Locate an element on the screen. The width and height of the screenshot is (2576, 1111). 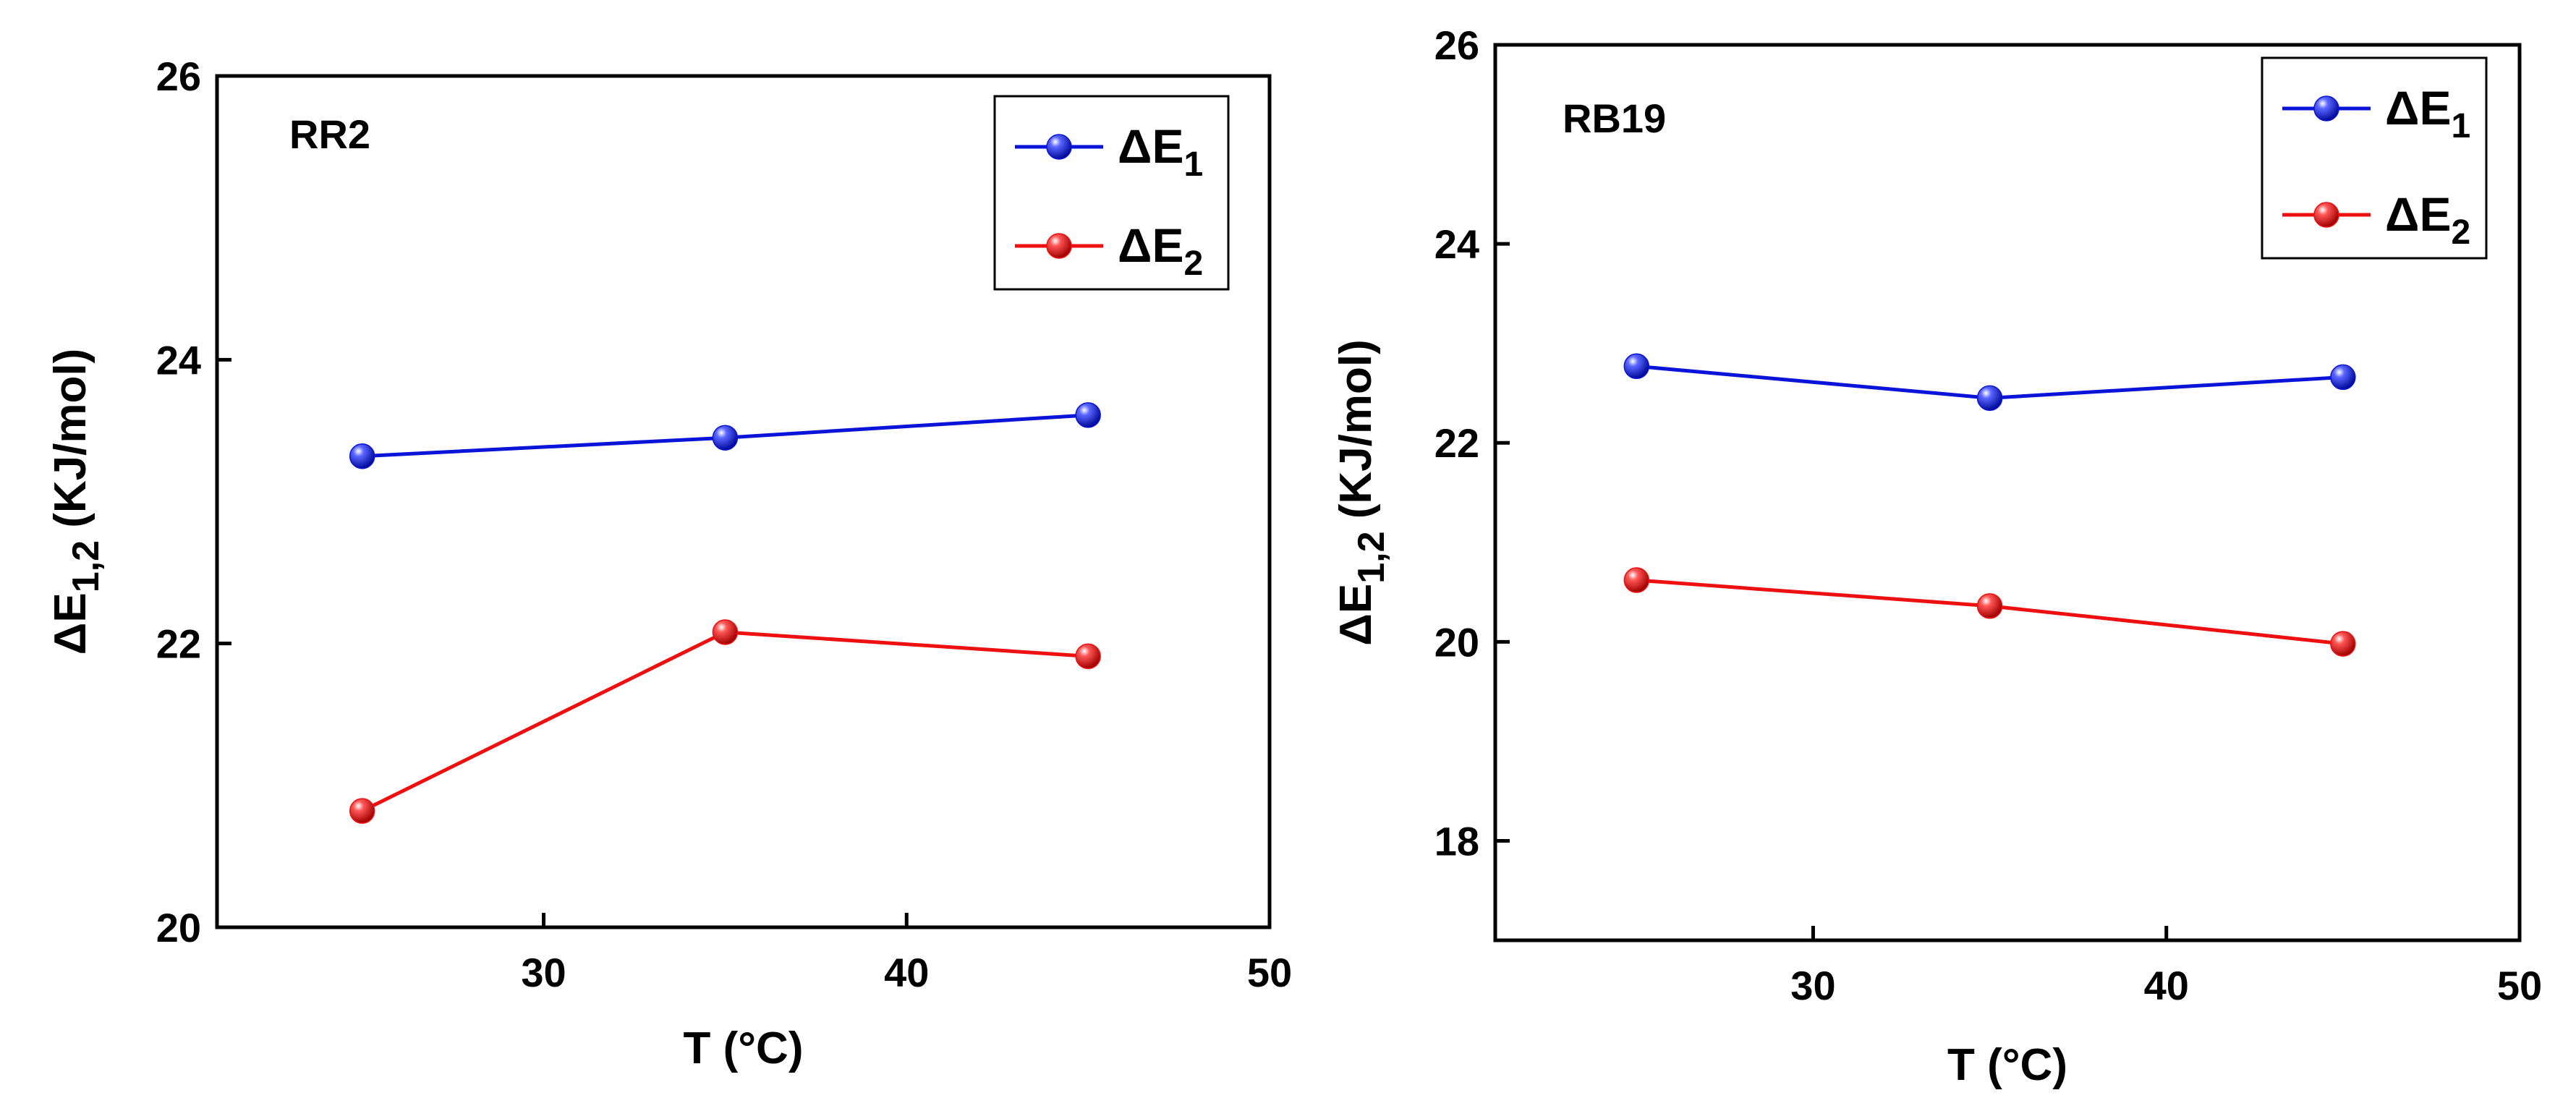
panel-label: RB19 is located at coordinates (1614, 118).